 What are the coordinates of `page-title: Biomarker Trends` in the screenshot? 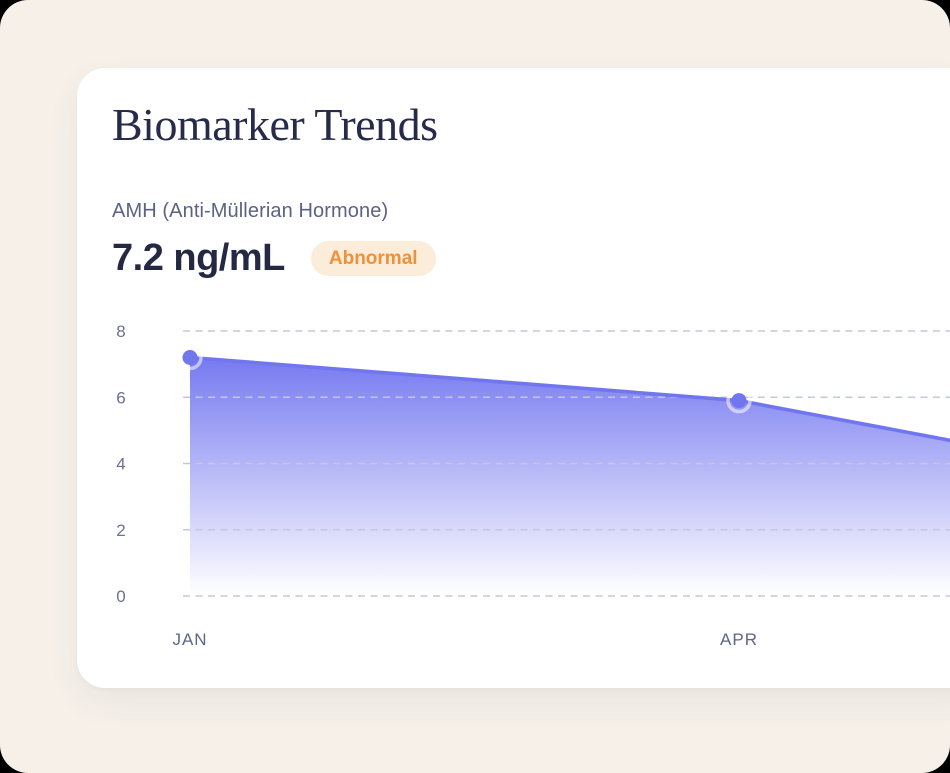 It's located at (275, 124).